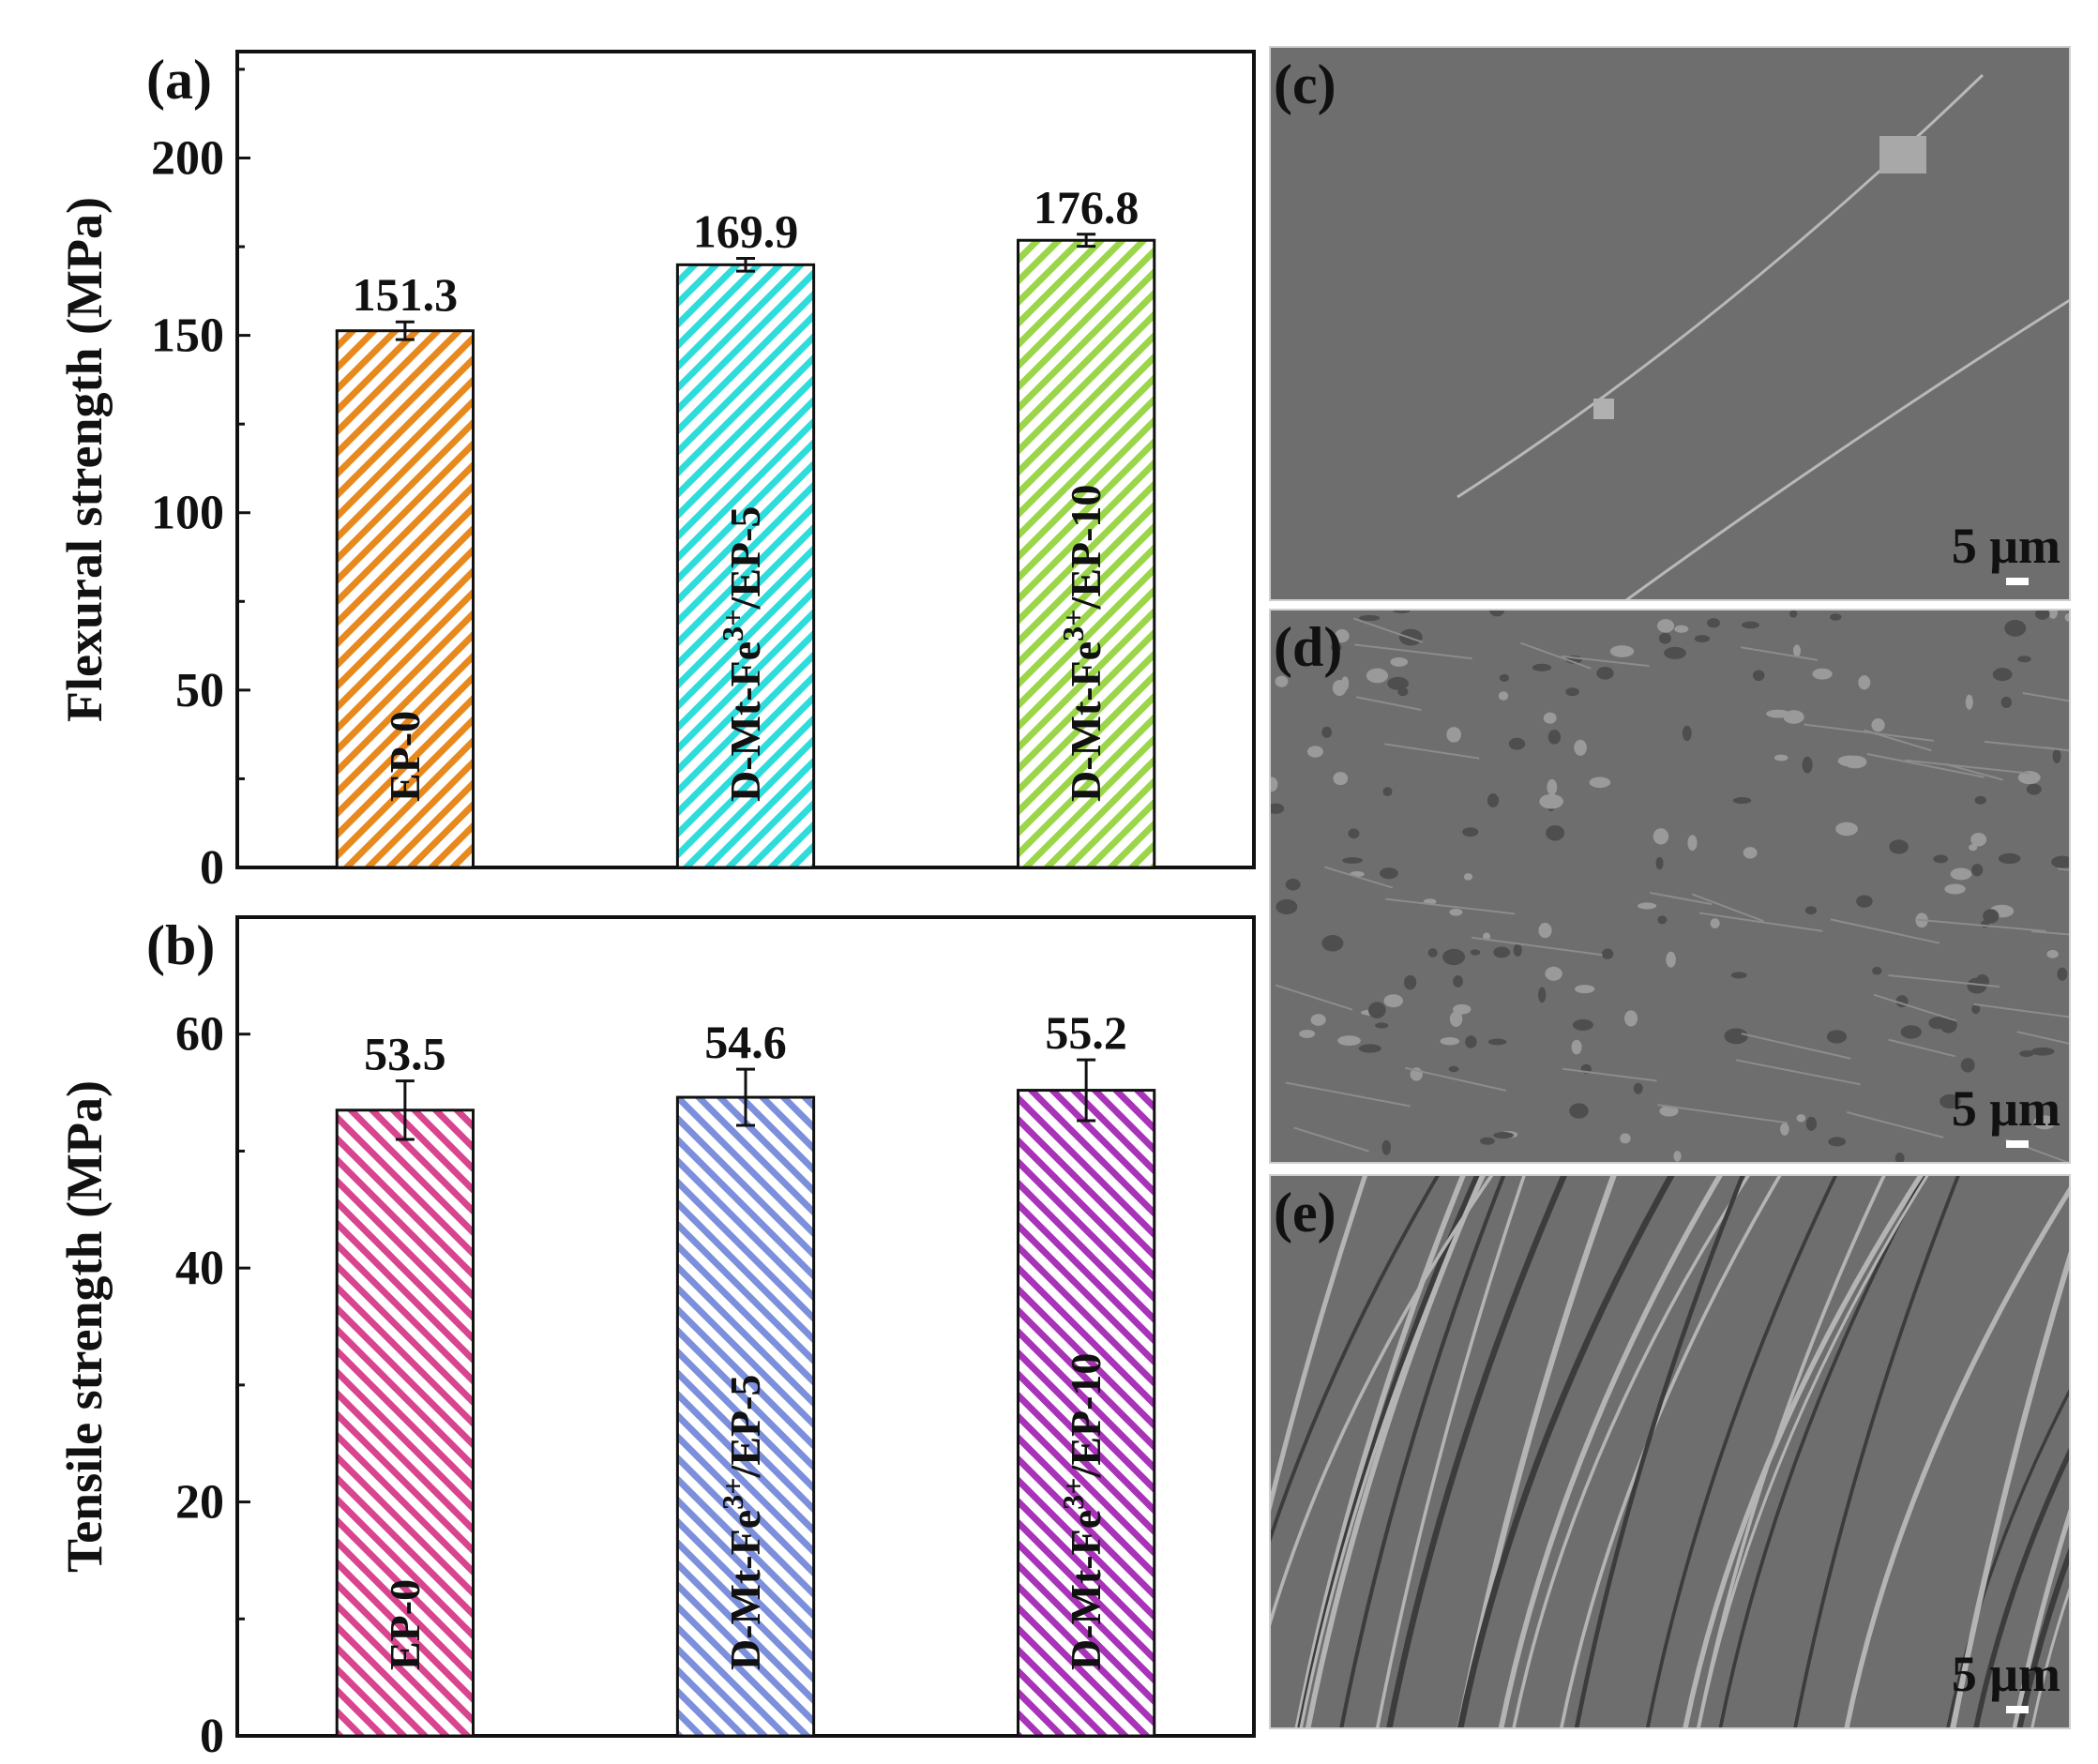  Describe the element at coordinates (1670, 886) in the screenshot. I see `sem-background` at that location.